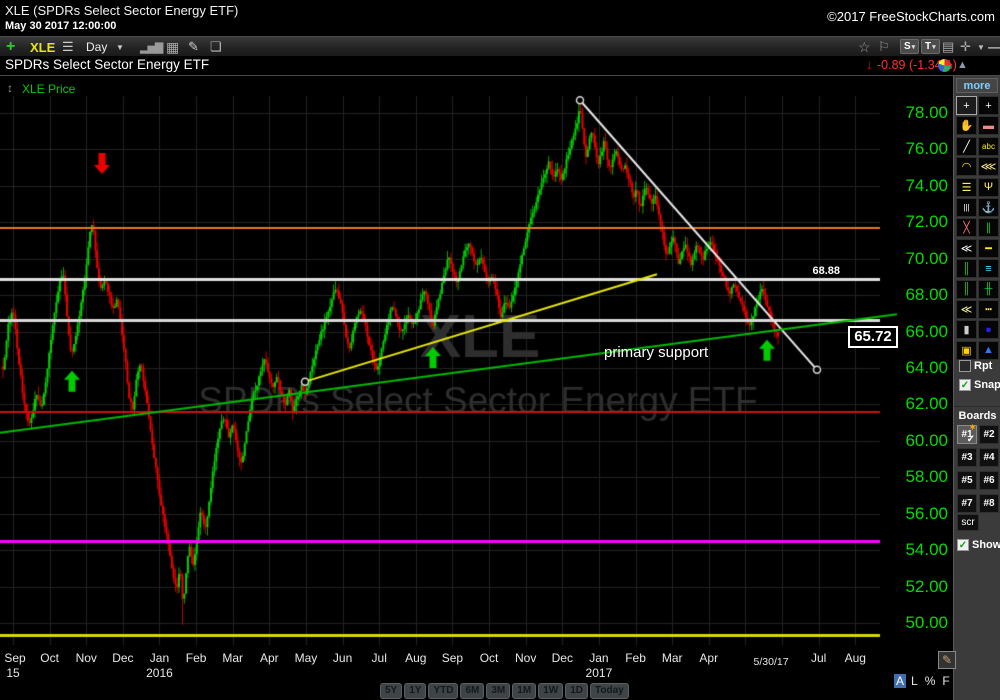 The image size is (1000, 700). I want to click on minimize-icon: —, so click(994, 47).